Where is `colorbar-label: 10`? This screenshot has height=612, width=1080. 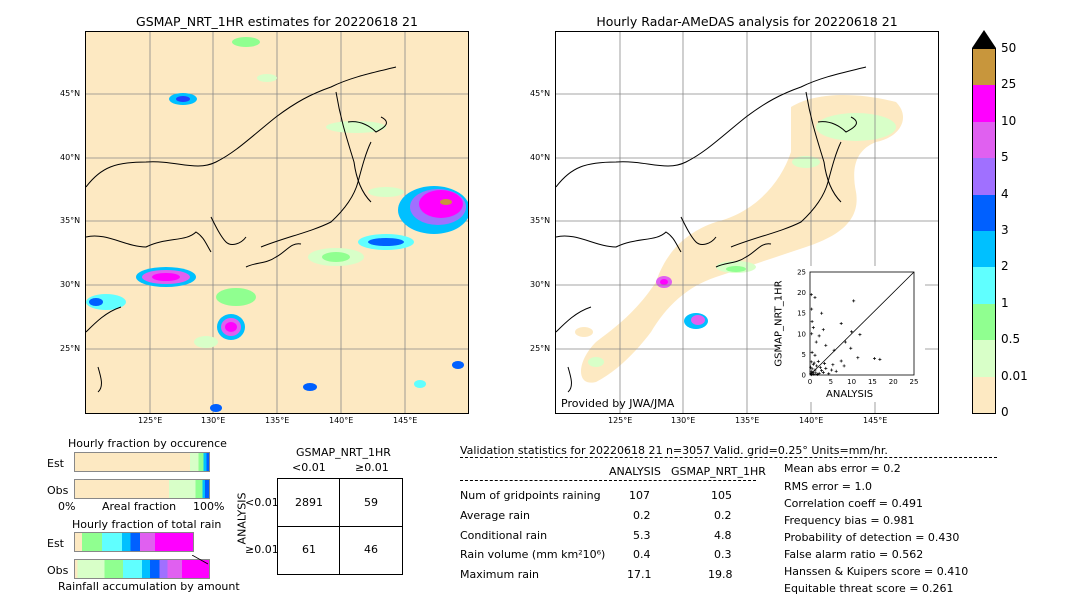 colorbar-label: 10 is located at coordinates (1009, 120).